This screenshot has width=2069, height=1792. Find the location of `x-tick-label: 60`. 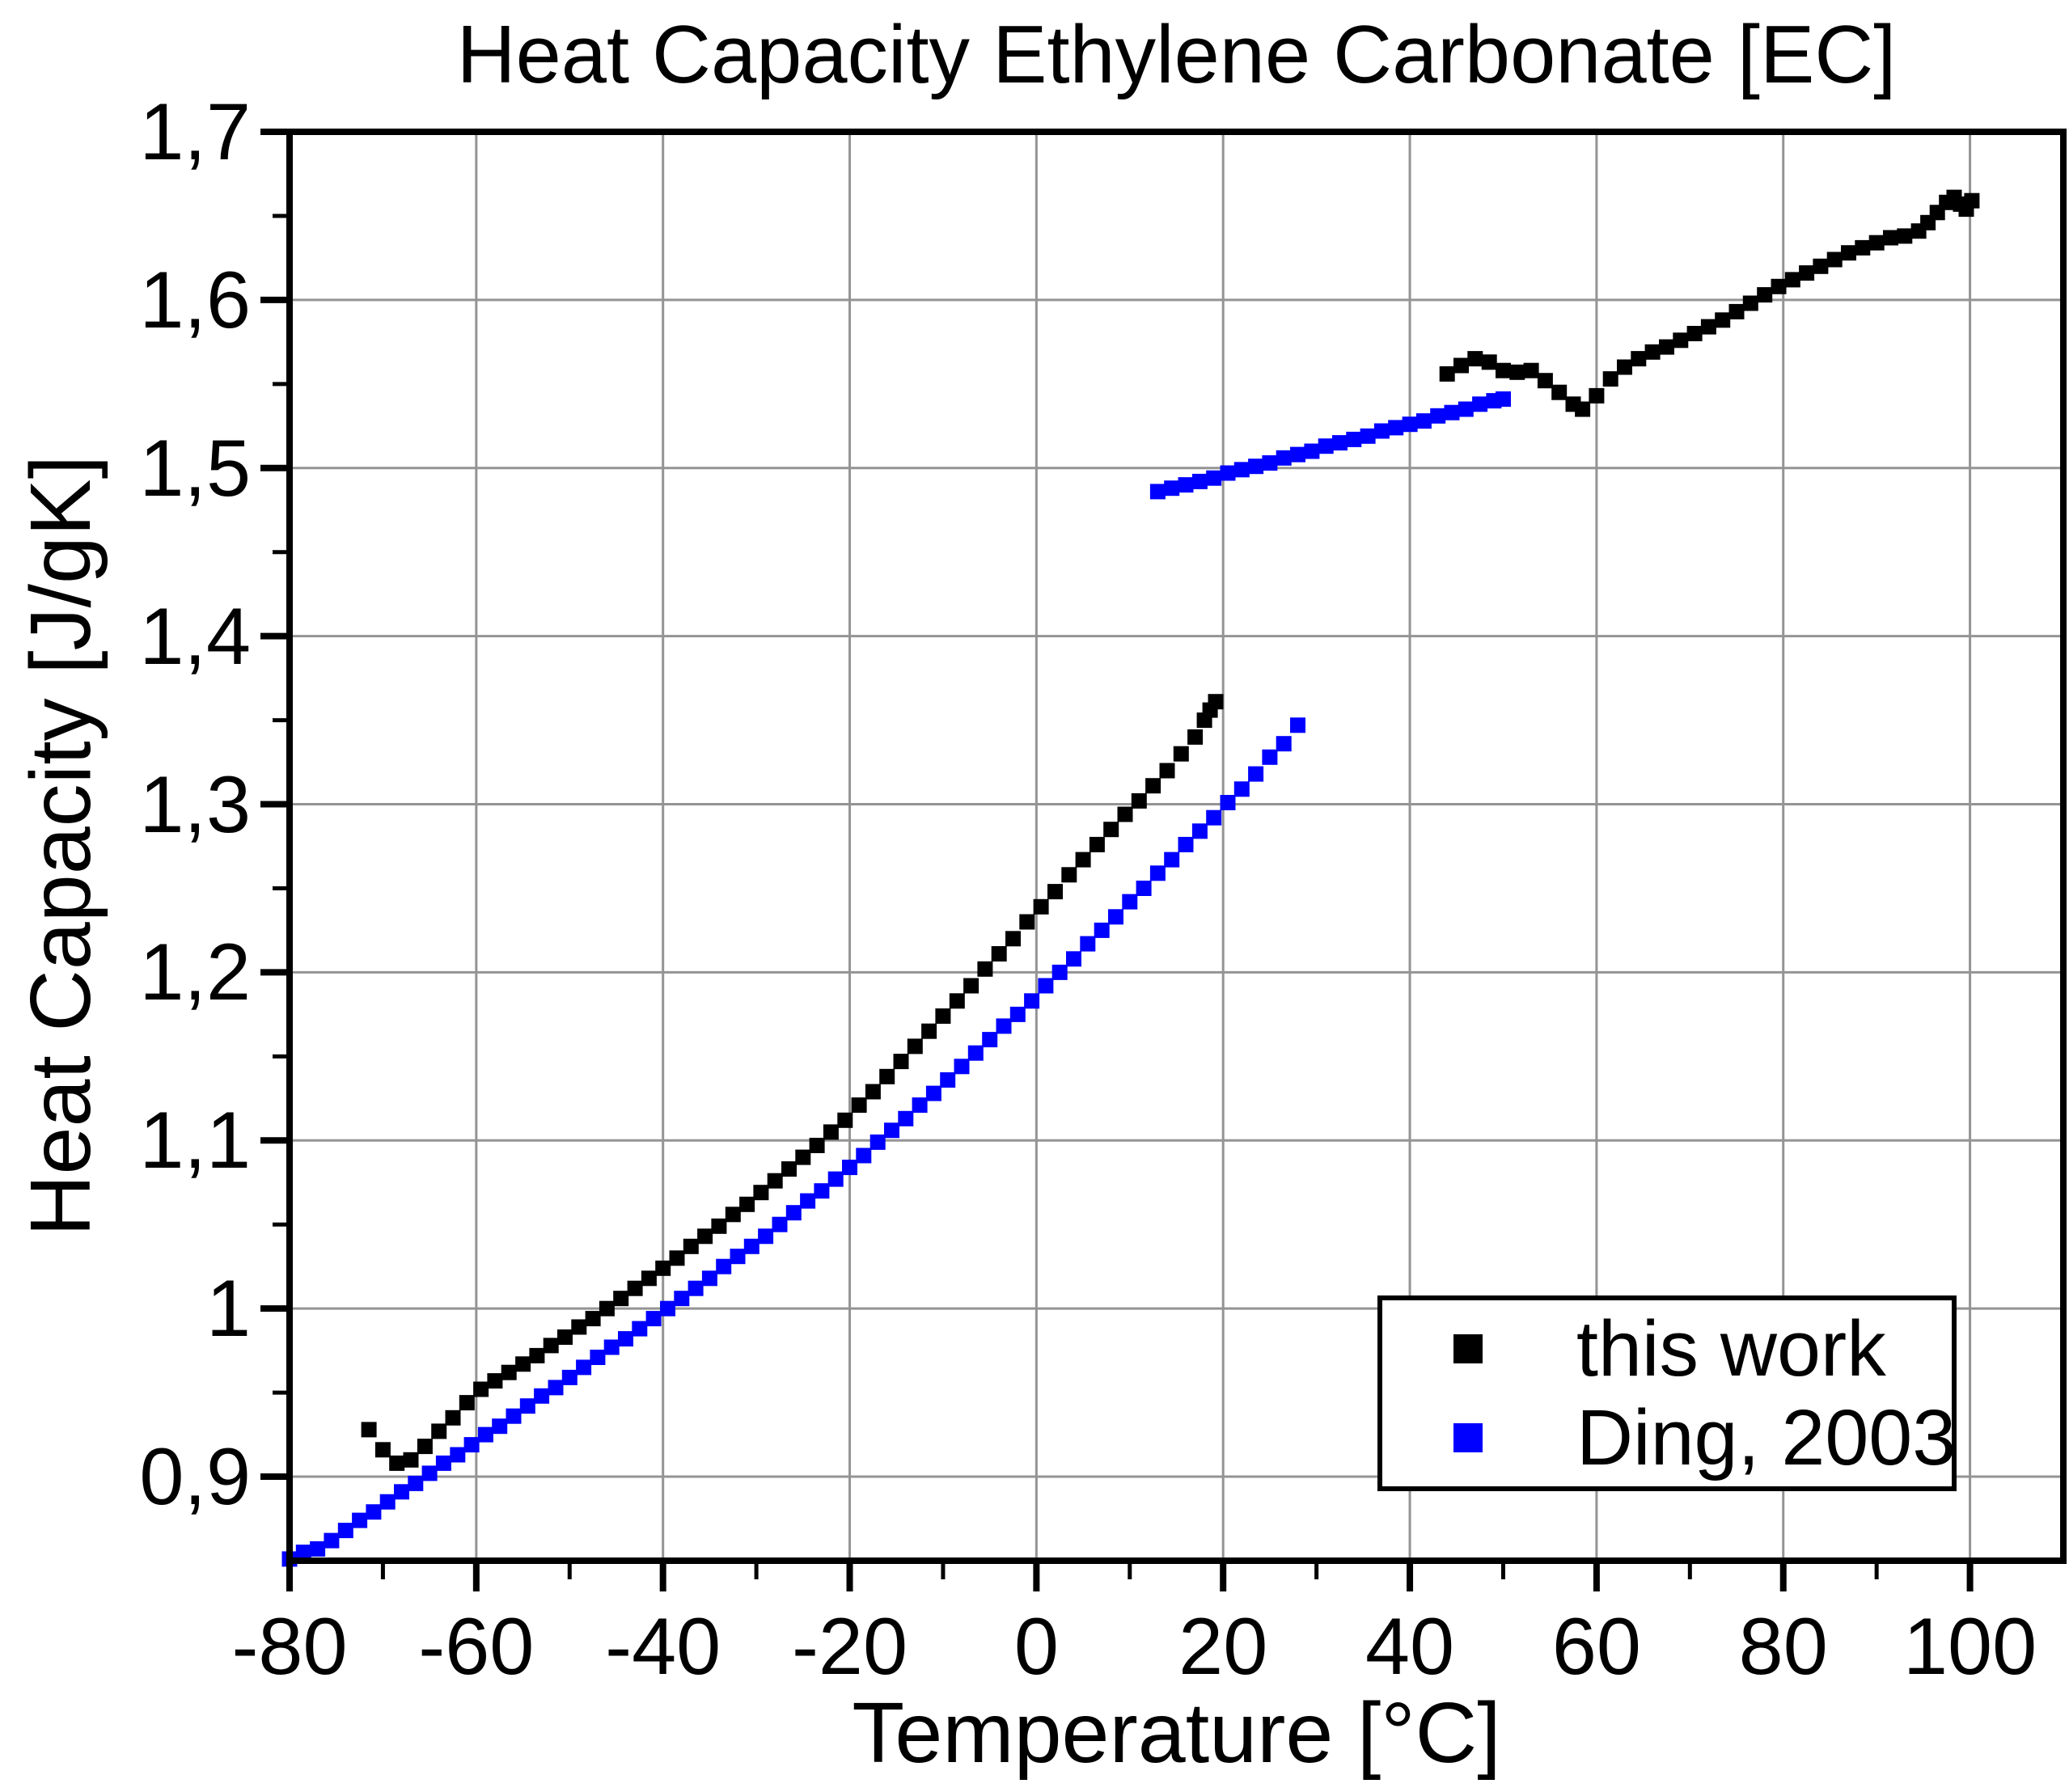

x-tick-label: 60 is located at coordinates (1596, 1646).